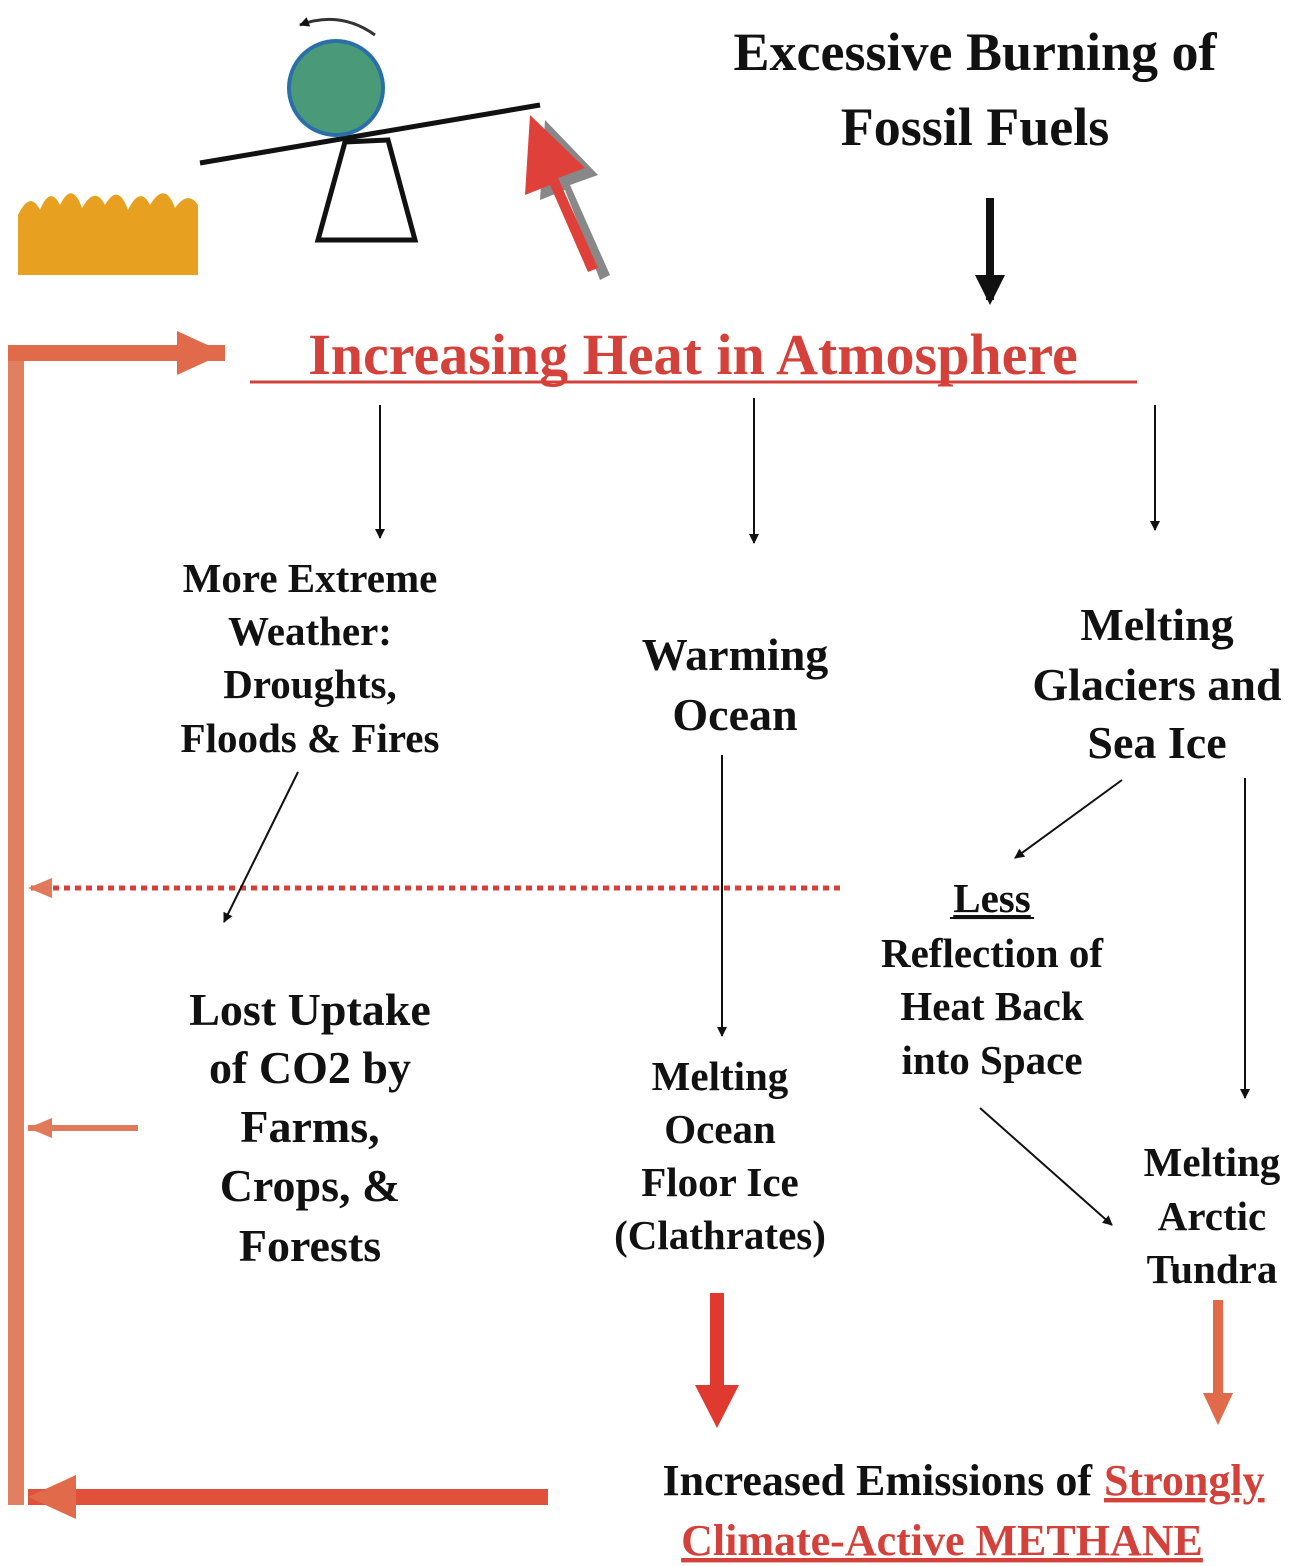 Image resolution: width=1306 pixels, height=1566 pixels. Describe the element at coordinates (1212, 1269) in the screenshot. I see `node-text: Tundra` at that location.